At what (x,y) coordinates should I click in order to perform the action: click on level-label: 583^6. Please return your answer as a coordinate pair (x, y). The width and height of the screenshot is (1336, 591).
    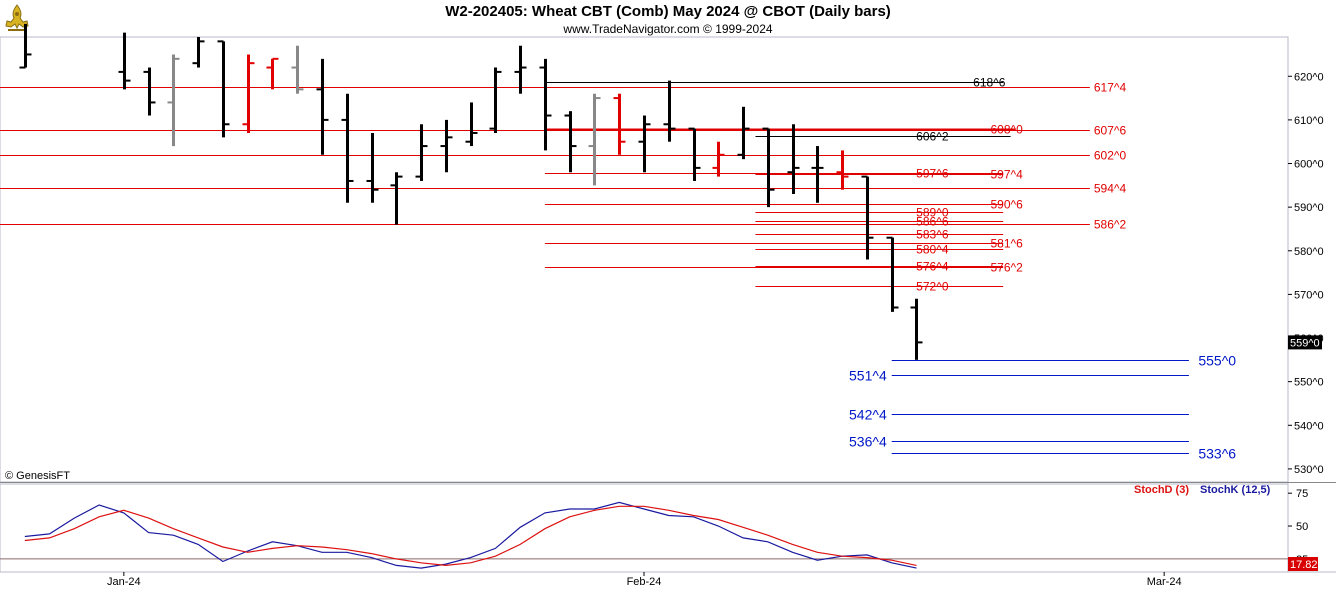
    Looking at the image, I should click on (932, 235).